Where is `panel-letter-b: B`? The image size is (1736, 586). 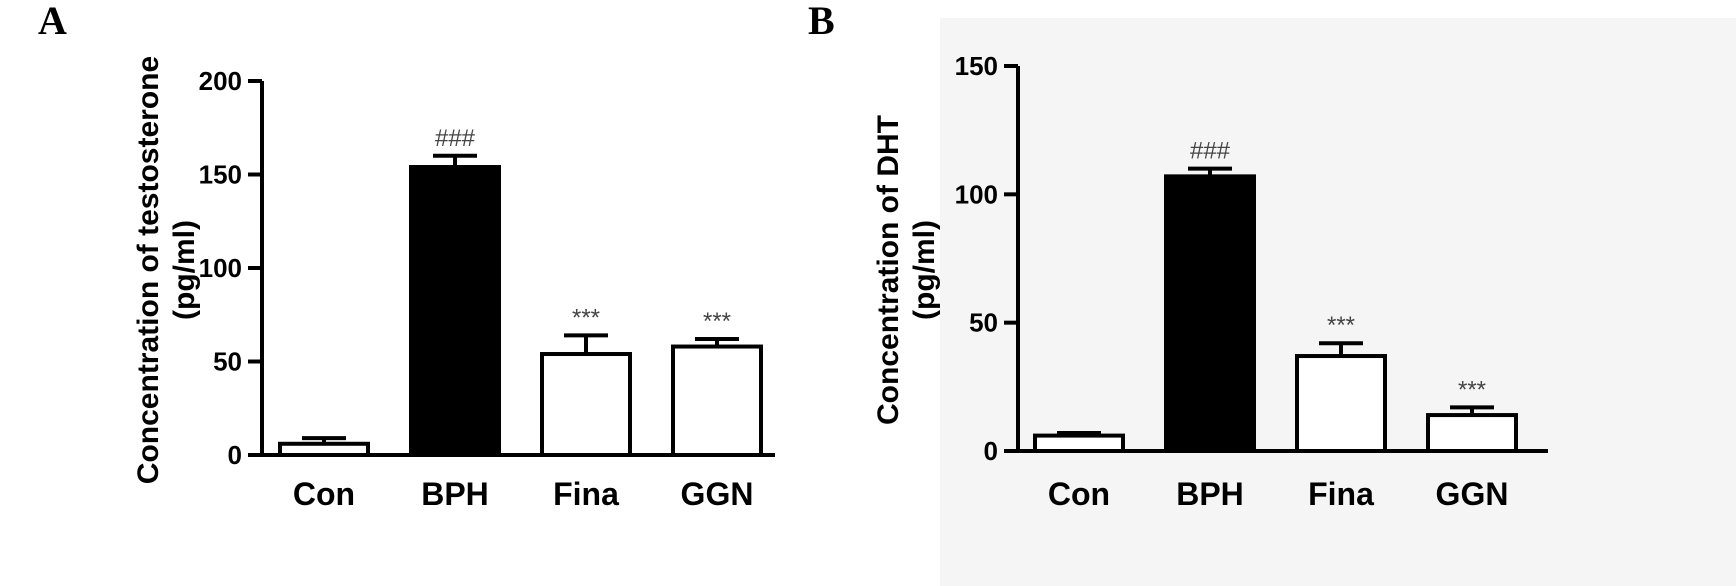
panel-letter-b: B is located at coordinates (821, 21).